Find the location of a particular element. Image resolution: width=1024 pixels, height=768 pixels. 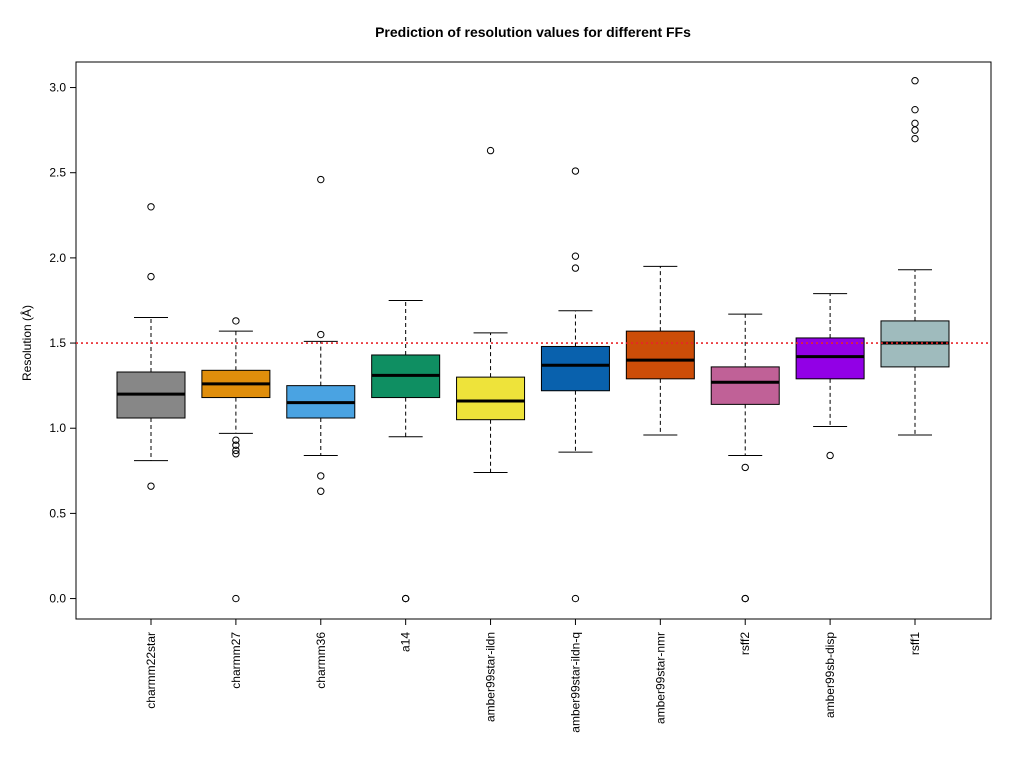

x-tick-label: rsff1 is located at coordinates (915, 643).